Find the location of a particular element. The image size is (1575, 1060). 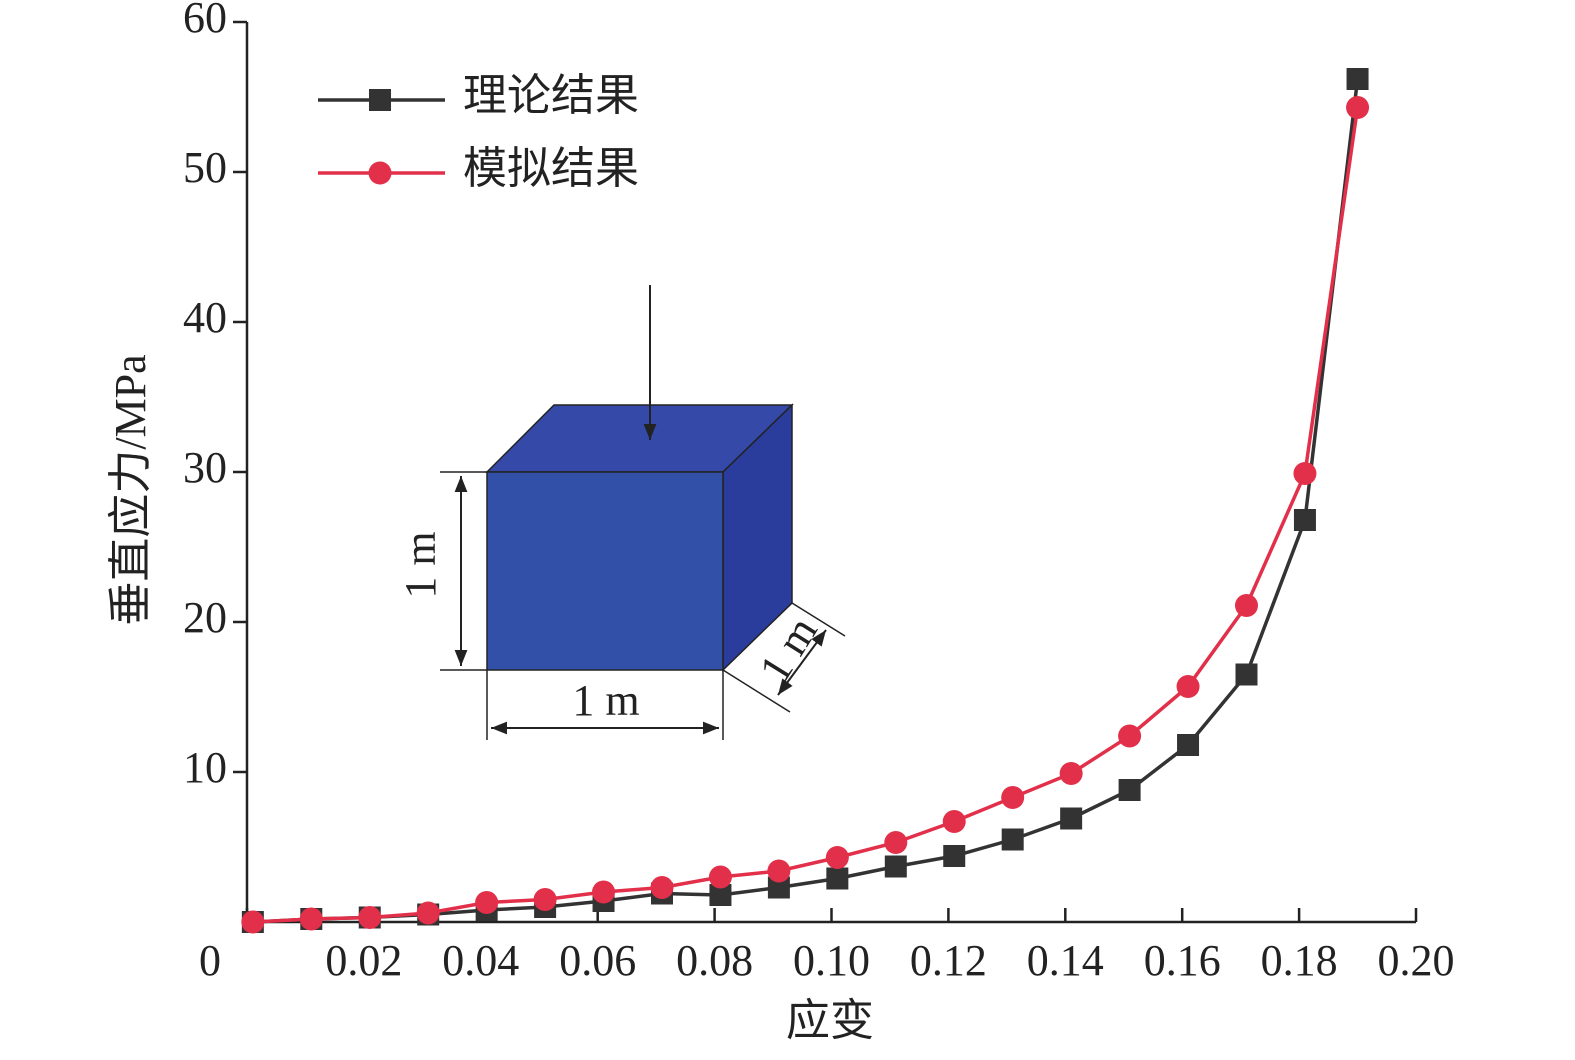

x-axis-label: 应变 is located at coordinates (830, 1020).